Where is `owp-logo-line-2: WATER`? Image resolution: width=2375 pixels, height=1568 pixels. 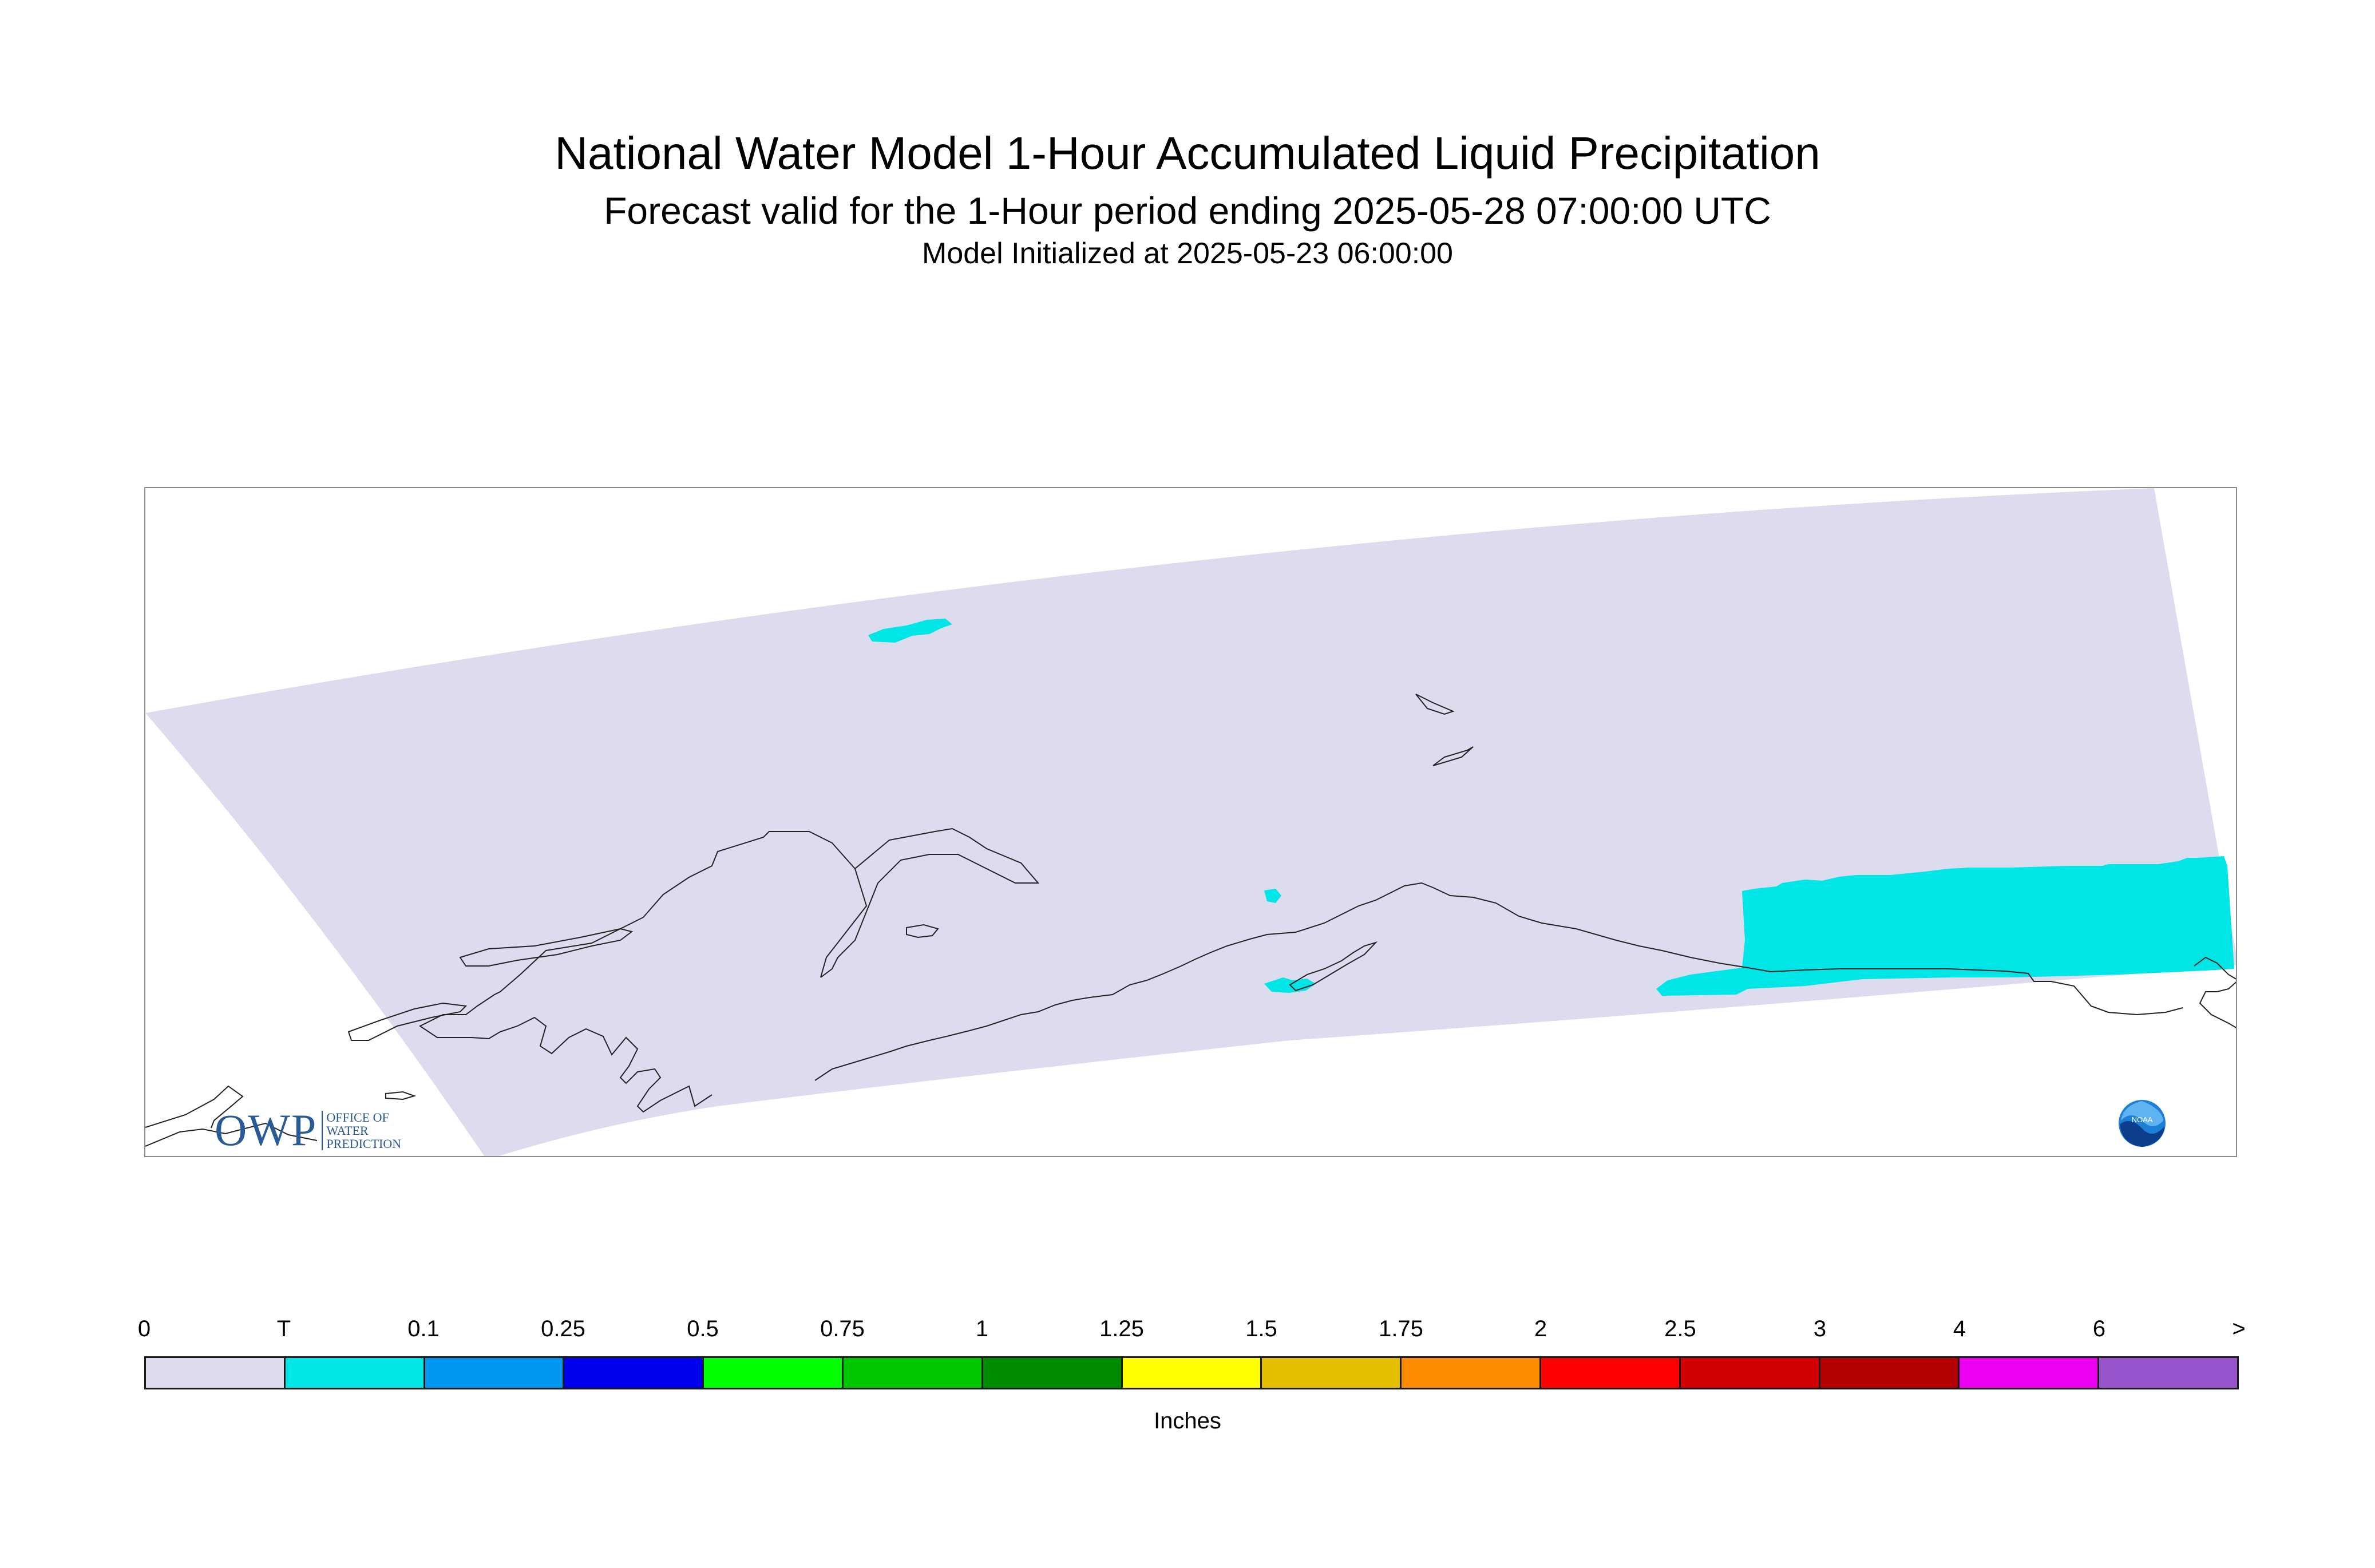
owp-logo-line-2: WATER is located at coordinates (347, 1130).